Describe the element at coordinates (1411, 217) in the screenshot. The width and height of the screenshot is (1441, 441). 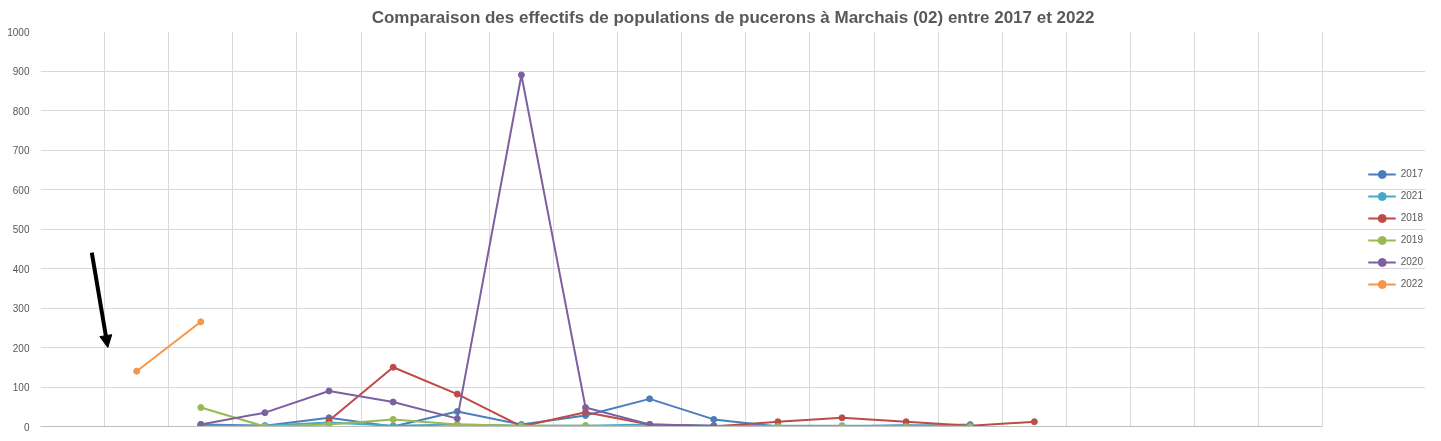
I see `legend-label: 2018` at that location.